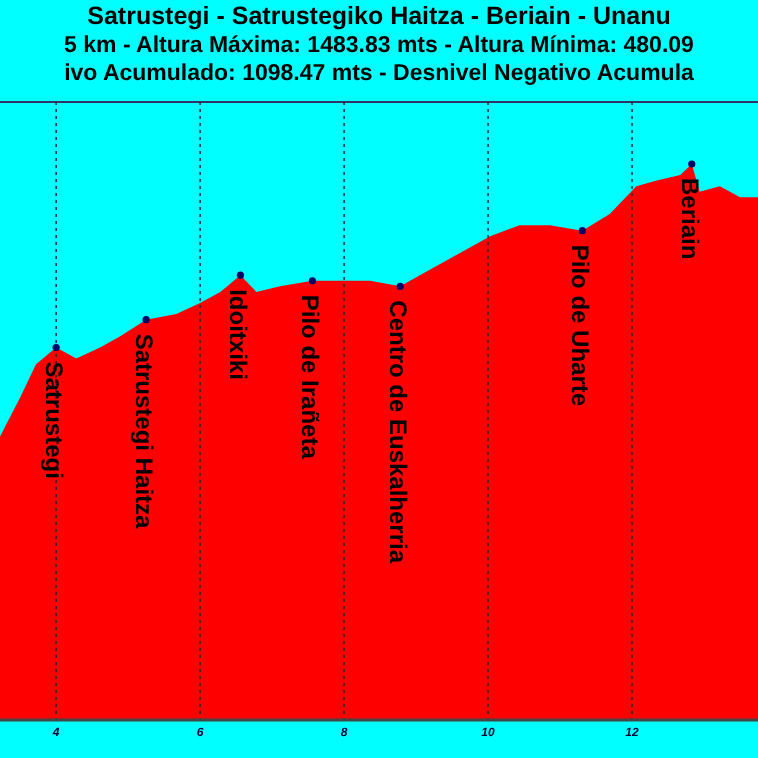 The height and width of the screenshot is (758, 758). Describe the element at coordinates (238, 334) in the screenshot. I see `annotation: Idoitxiki` at that location.